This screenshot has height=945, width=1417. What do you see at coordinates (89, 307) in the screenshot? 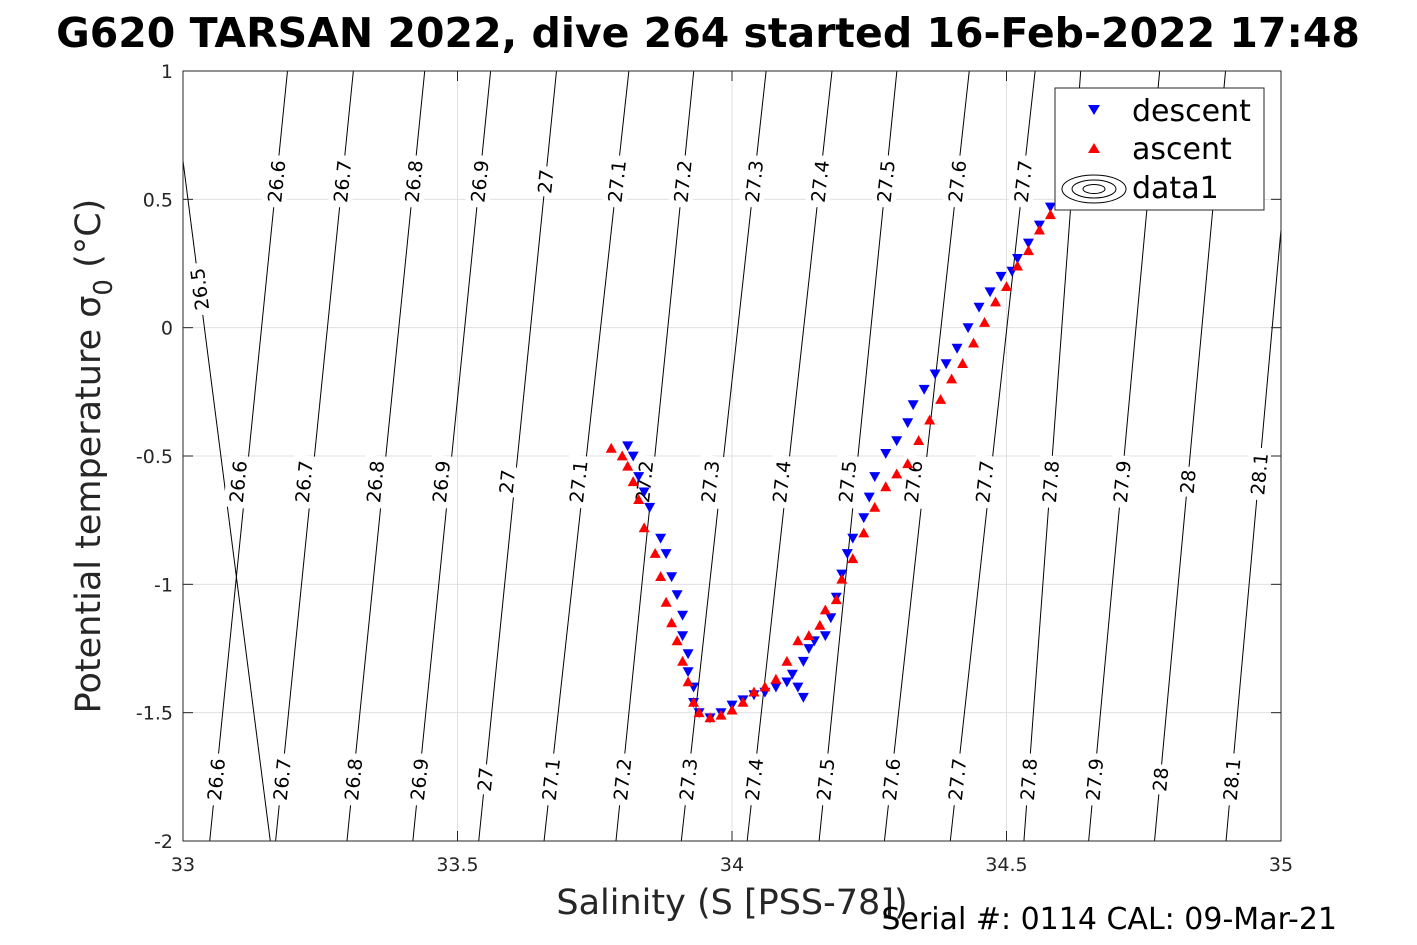
I see `y-axis-label-sigma: σ` at bounding box center [89, 307].